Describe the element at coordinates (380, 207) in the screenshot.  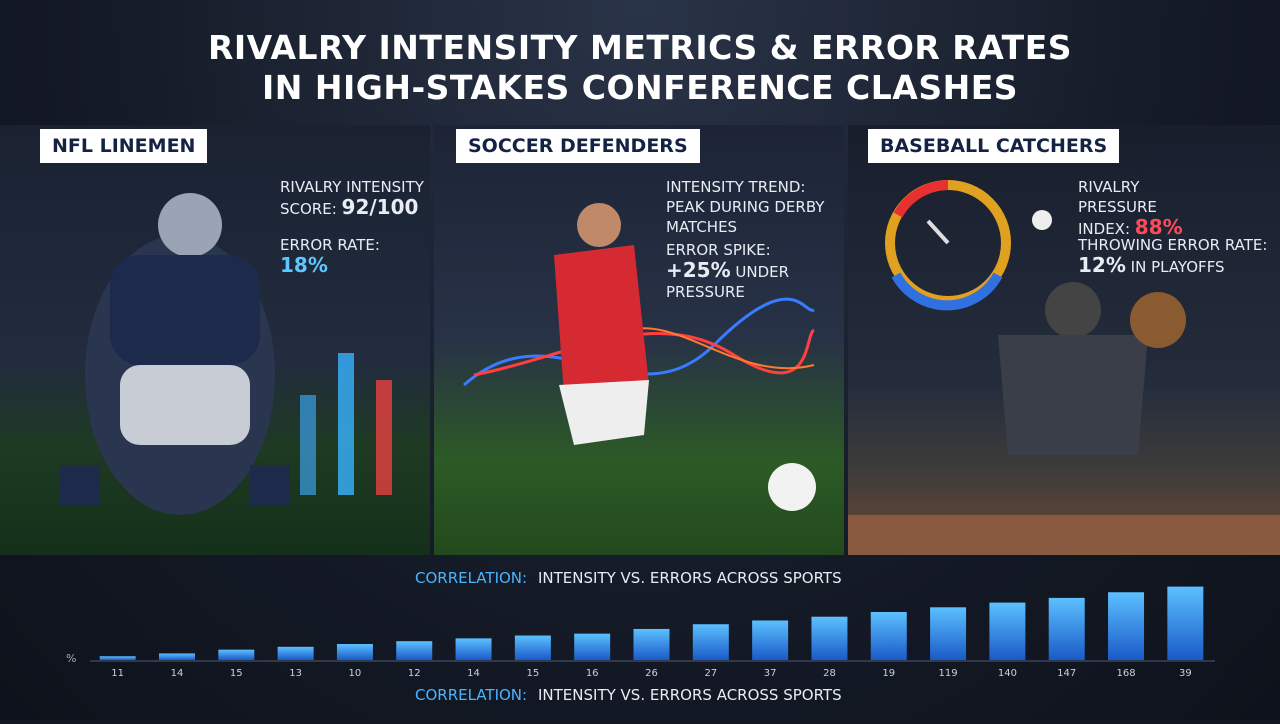
I see `stat-value: 92/100` at that location.